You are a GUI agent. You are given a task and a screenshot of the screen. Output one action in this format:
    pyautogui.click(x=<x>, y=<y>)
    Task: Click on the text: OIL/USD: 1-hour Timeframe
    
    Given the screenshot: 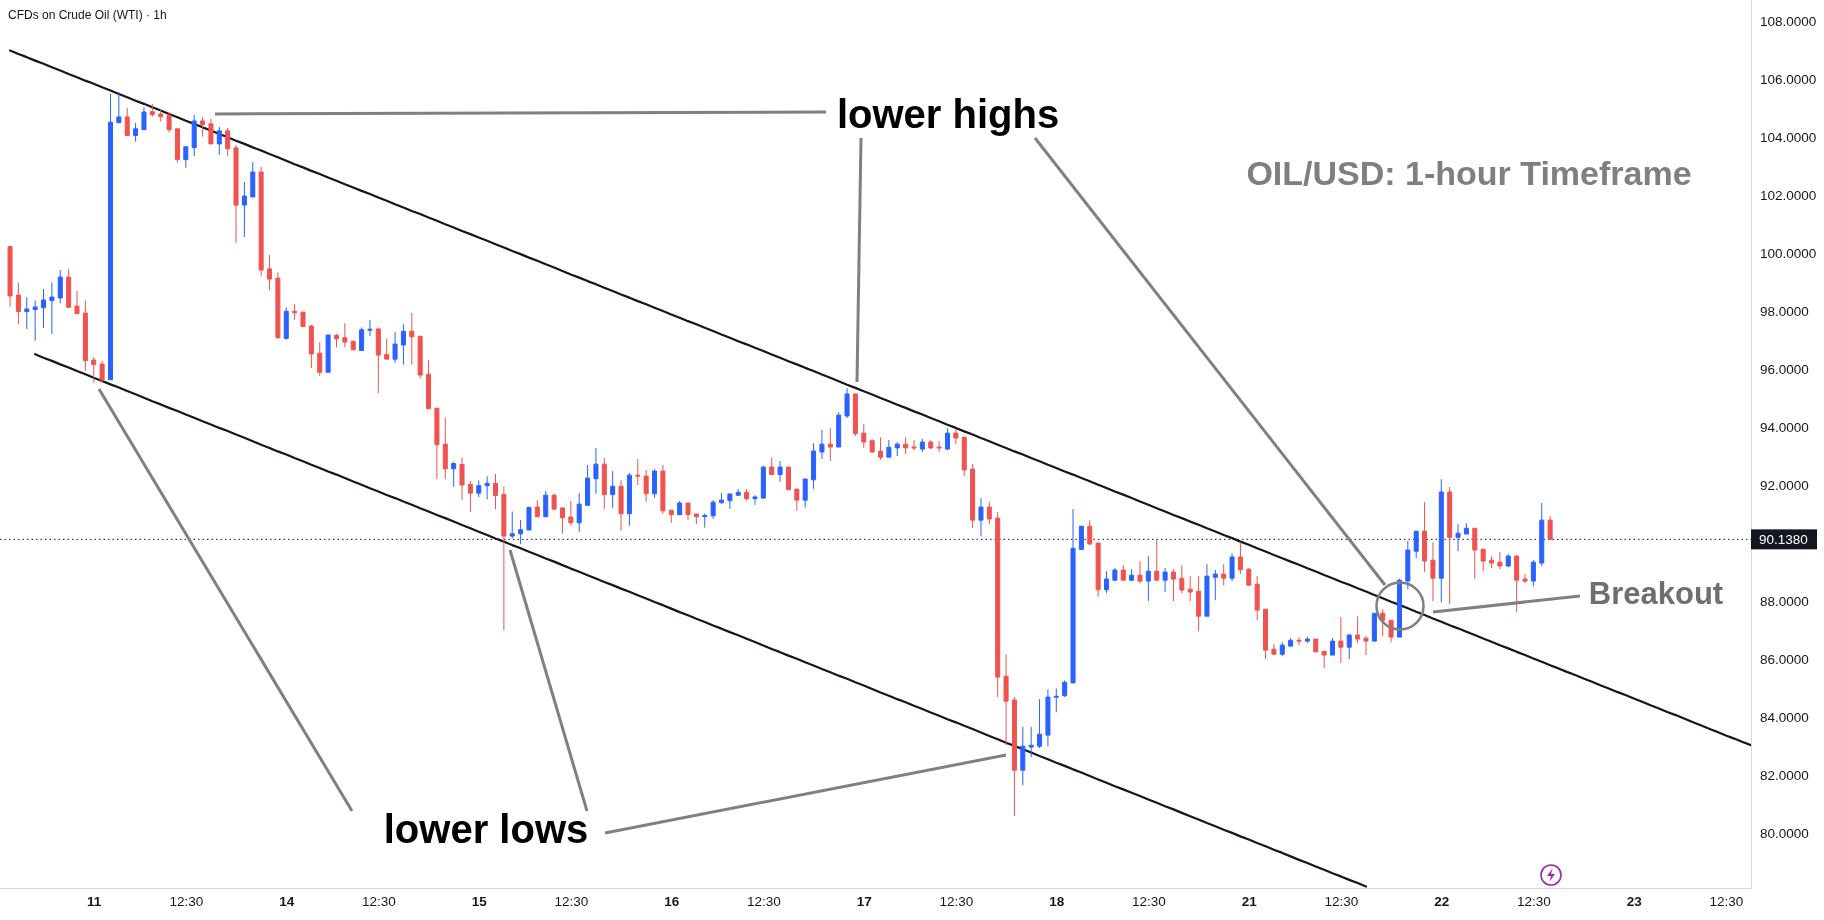 What is the action you would take?
    pyautogui.click(x=1469, y=172)
    